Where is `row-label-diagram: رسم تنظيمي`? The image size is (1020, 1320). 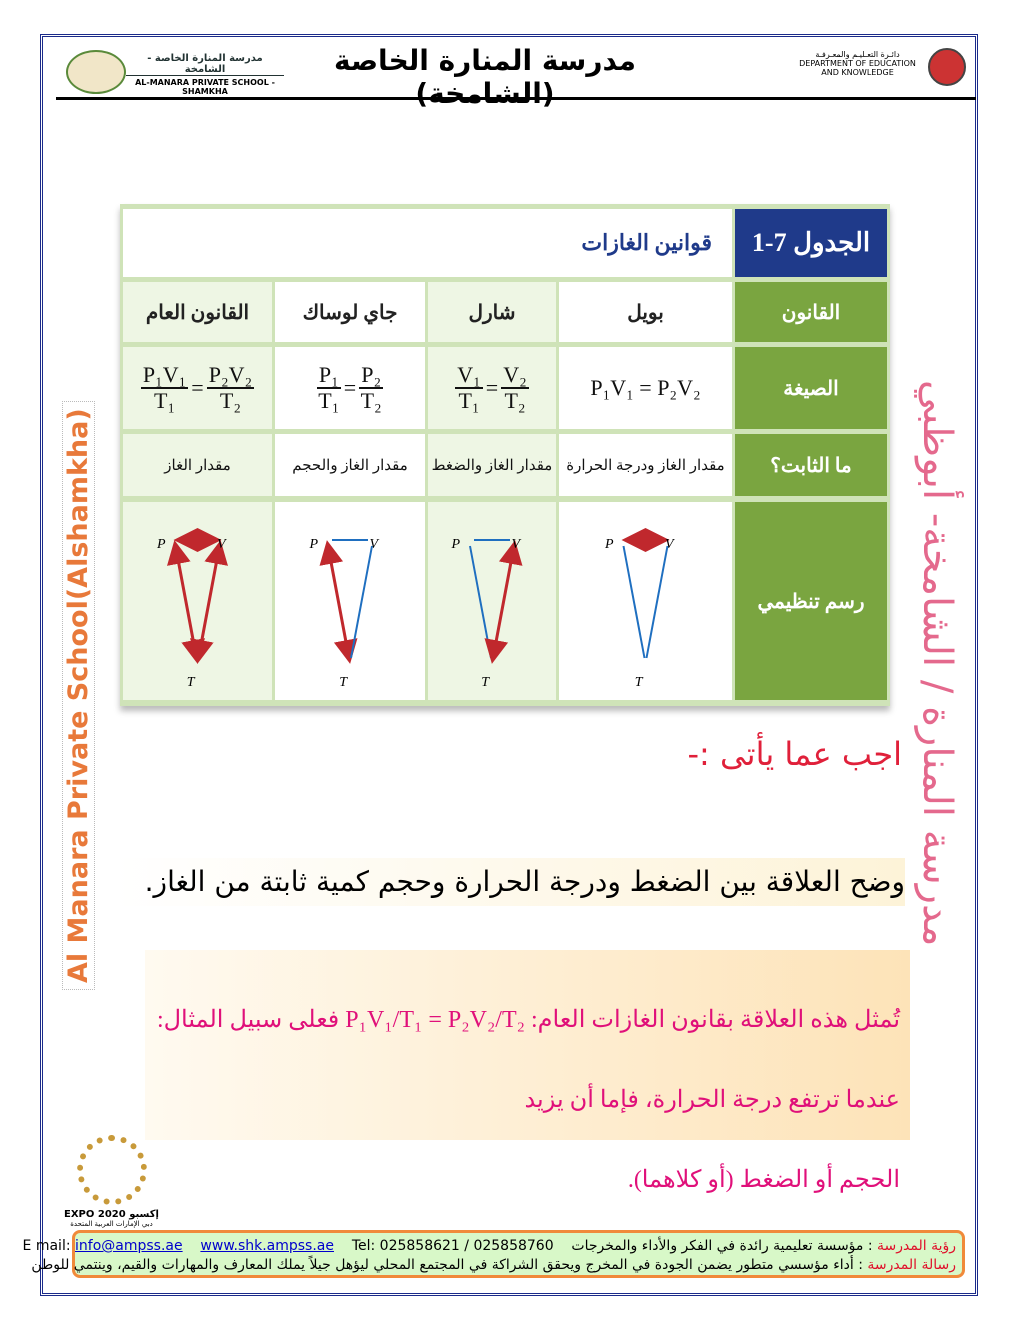 row-label-diagram: رسم تنظيمي is located at coordinates (811, 601).